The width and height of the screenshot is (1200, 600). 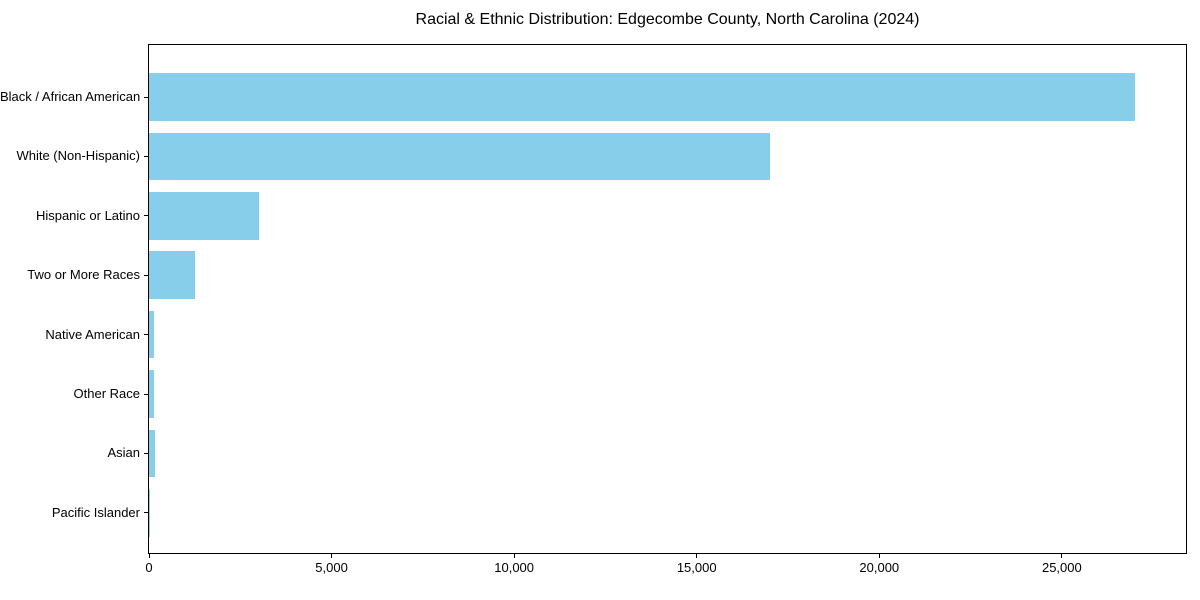 What do you see at coordinates (149, 567) in the screenshot?
I see `x-tick-label: 0` at bounding box center [149, 567].